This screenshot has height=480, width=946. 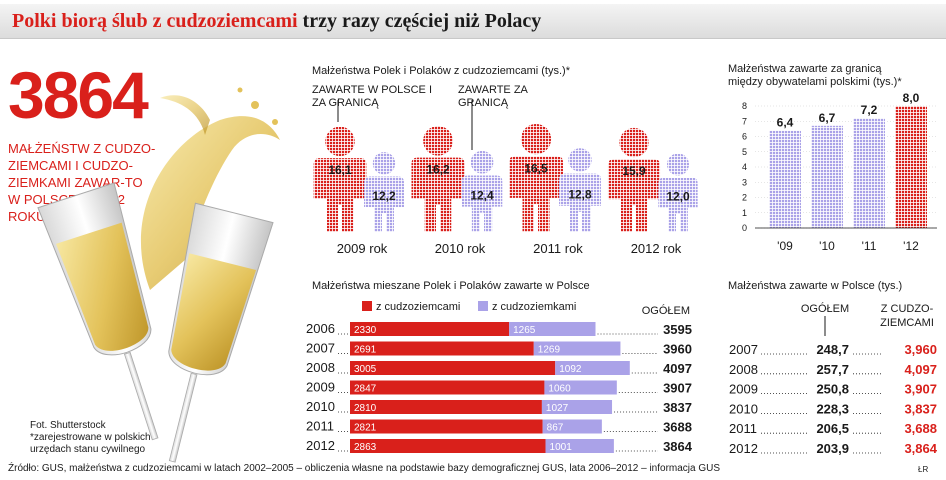 What do you see at coordinates (744, 228) in the screenshot?
I see `chart2-ytick-label: 0` at bounding box center [744, 228].